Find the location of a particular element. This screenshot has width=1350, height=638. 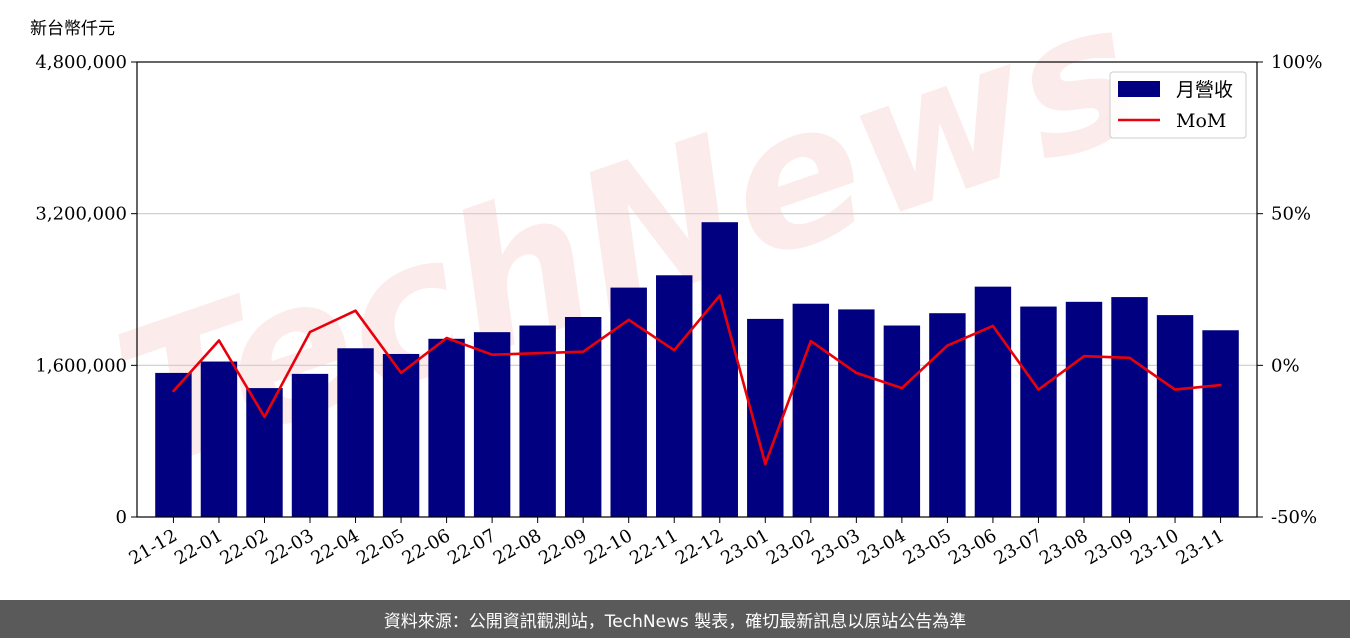

x-tick-label-23-11: 23-11 is located at coordinates (1200, 547).